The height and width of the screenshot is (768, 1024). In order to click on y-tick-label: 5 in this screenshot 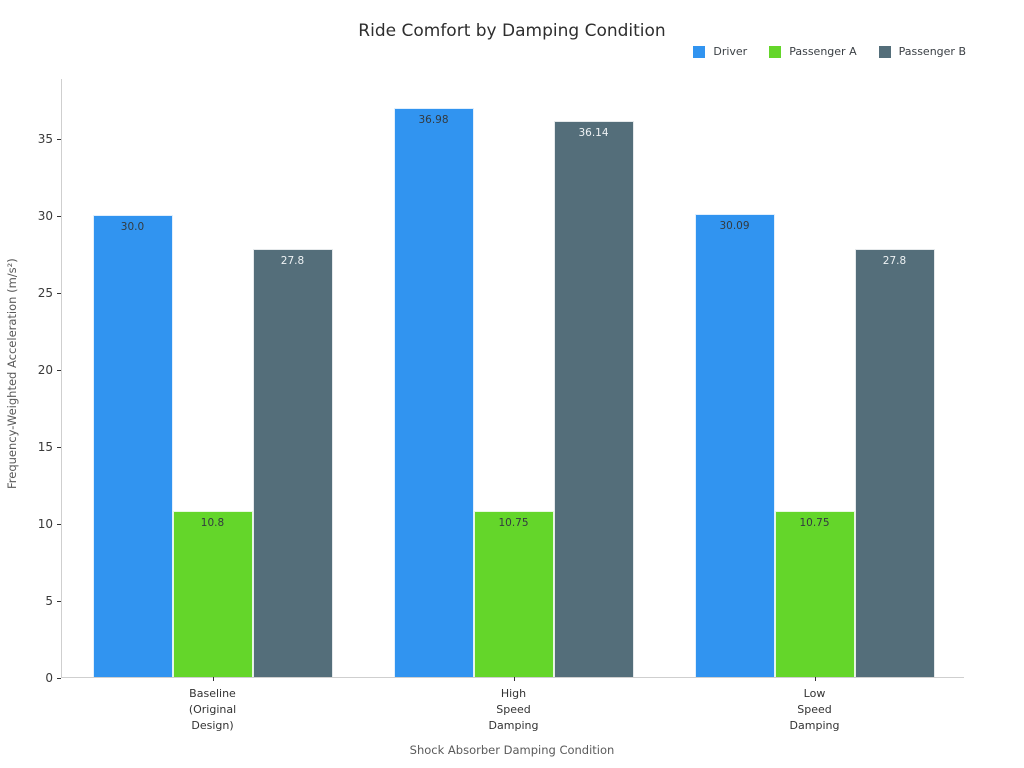, I will do `click(49, 601)`.